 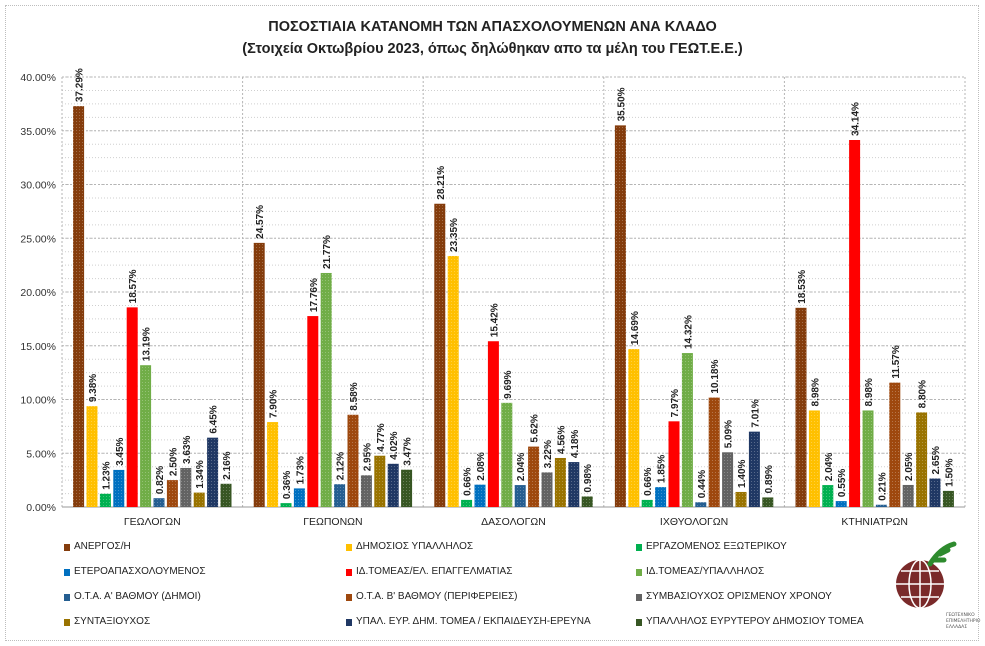 I want to click on category-label: ΓΕΩΛΟΓΩΝ, so click(x=152, y=522).